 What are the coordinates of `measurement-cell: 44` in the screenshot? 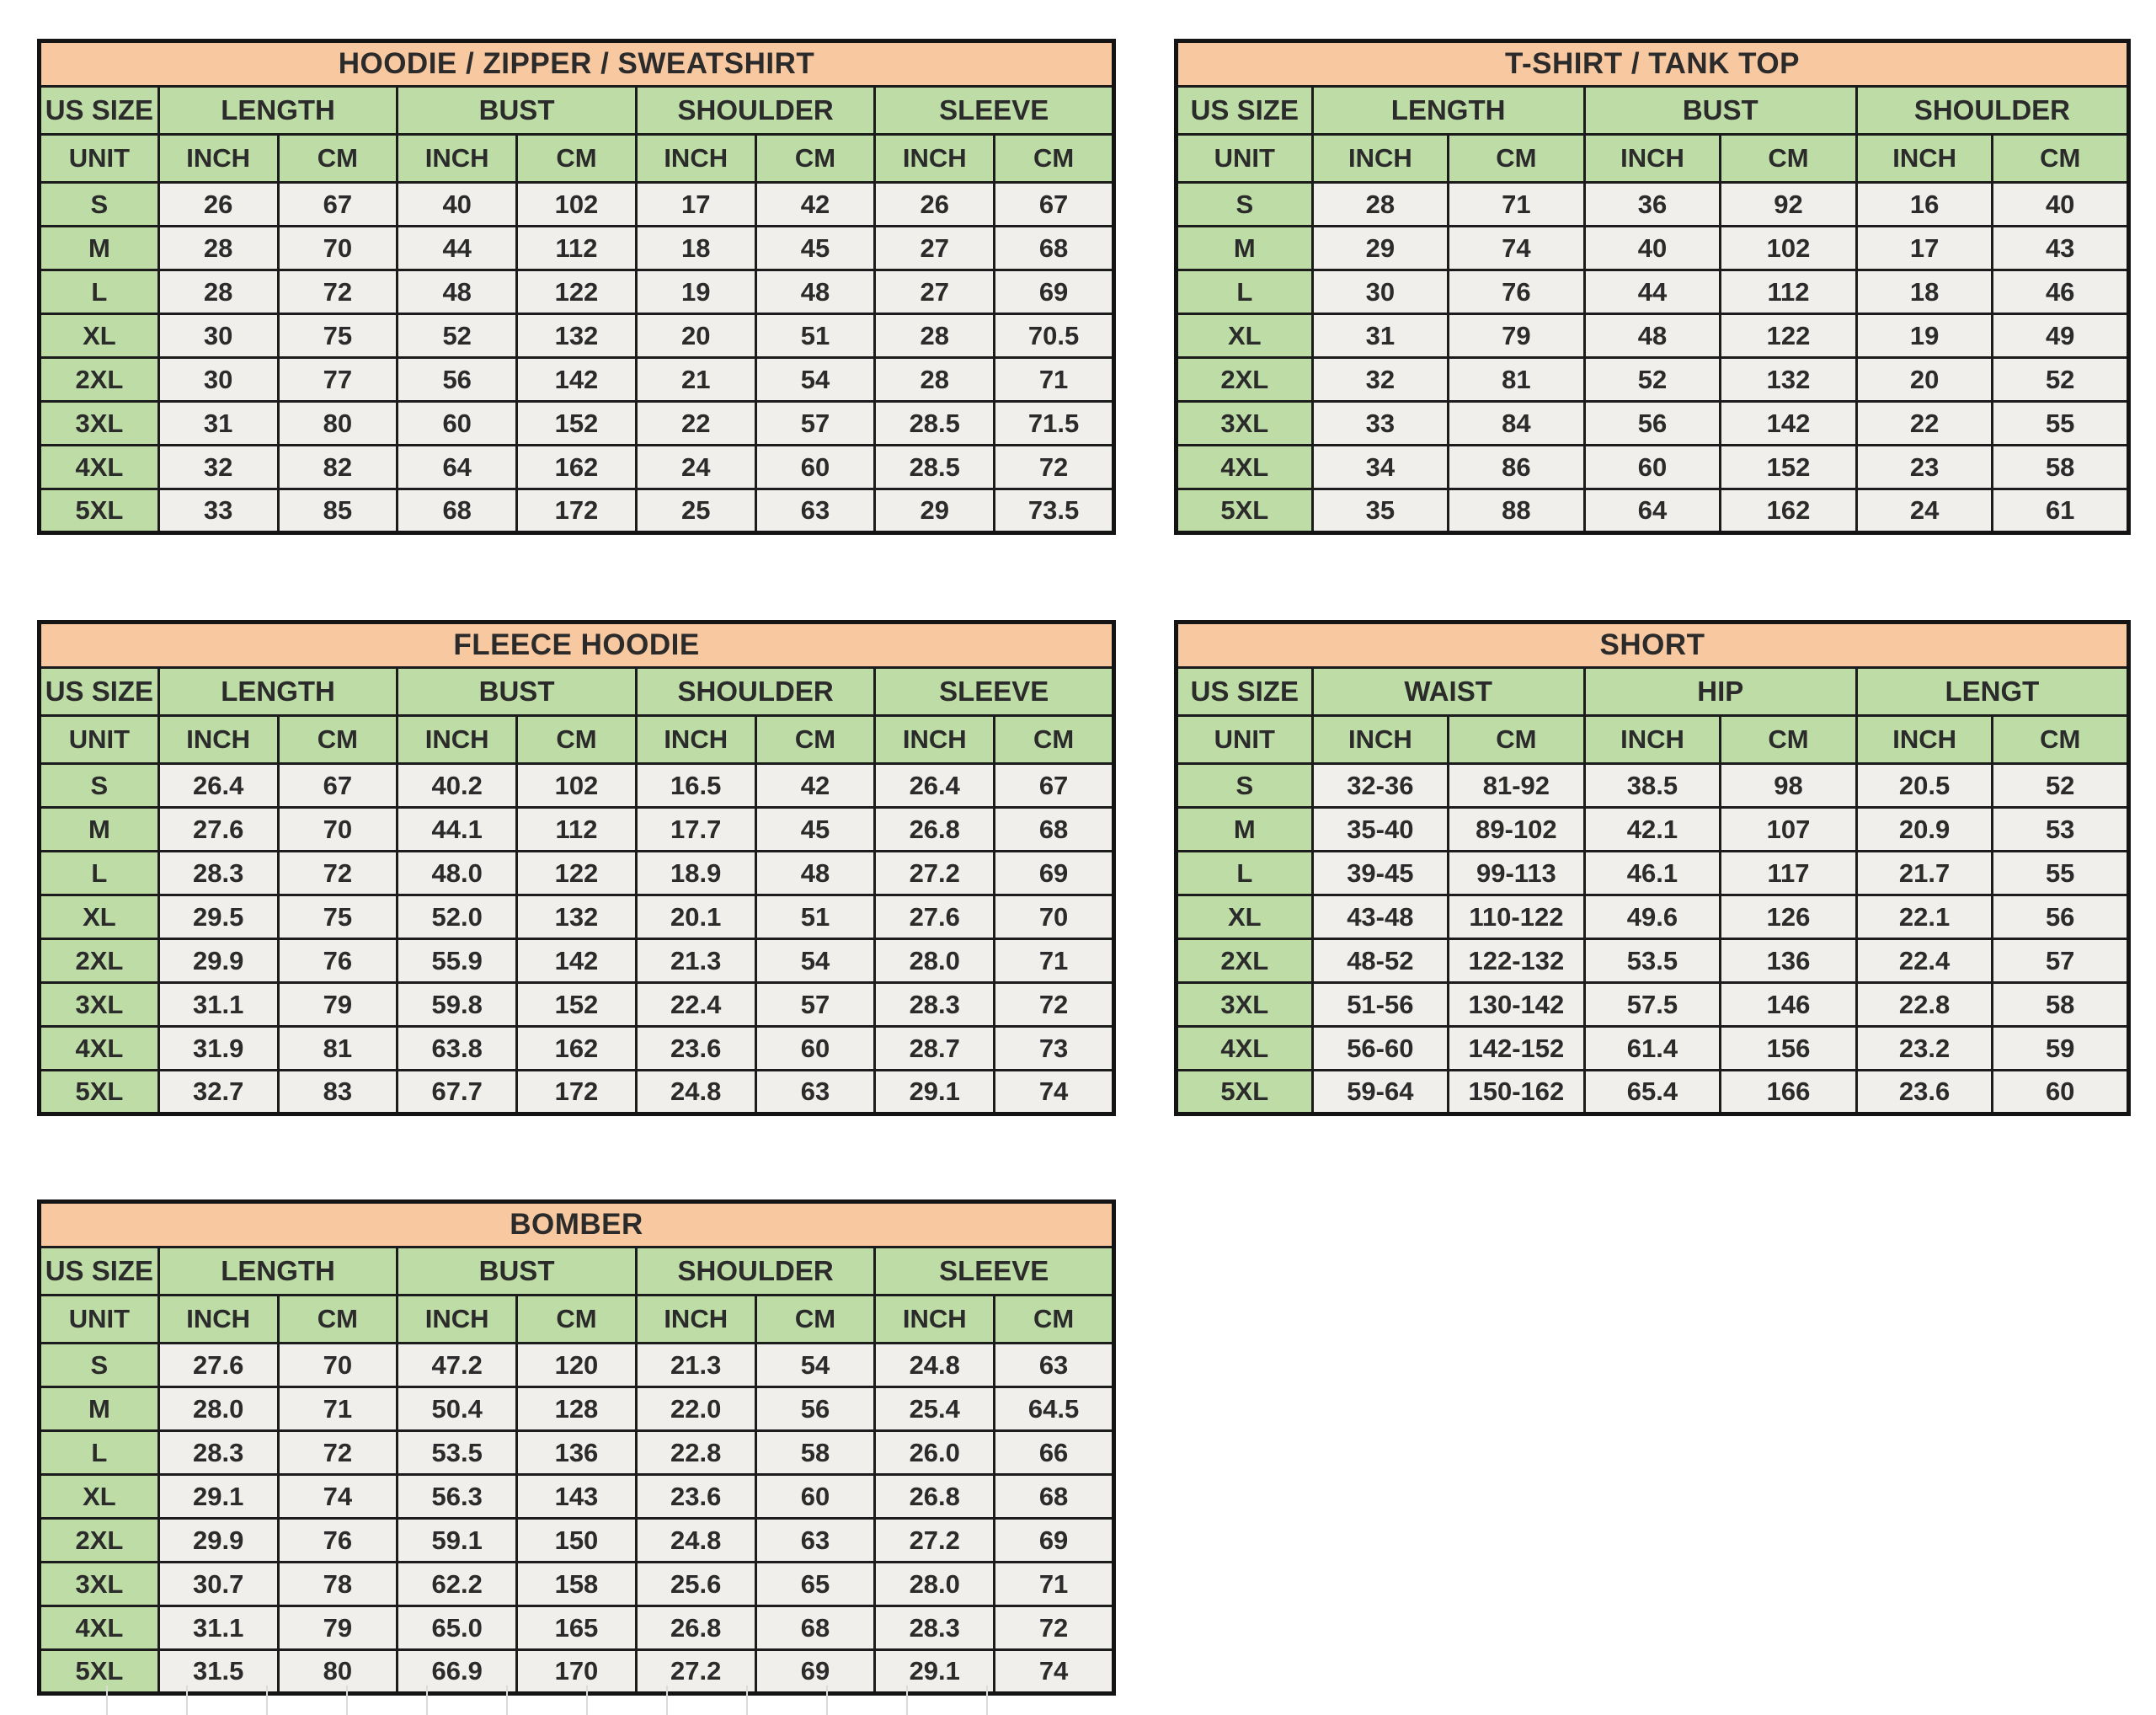 It's located at (457, 248).